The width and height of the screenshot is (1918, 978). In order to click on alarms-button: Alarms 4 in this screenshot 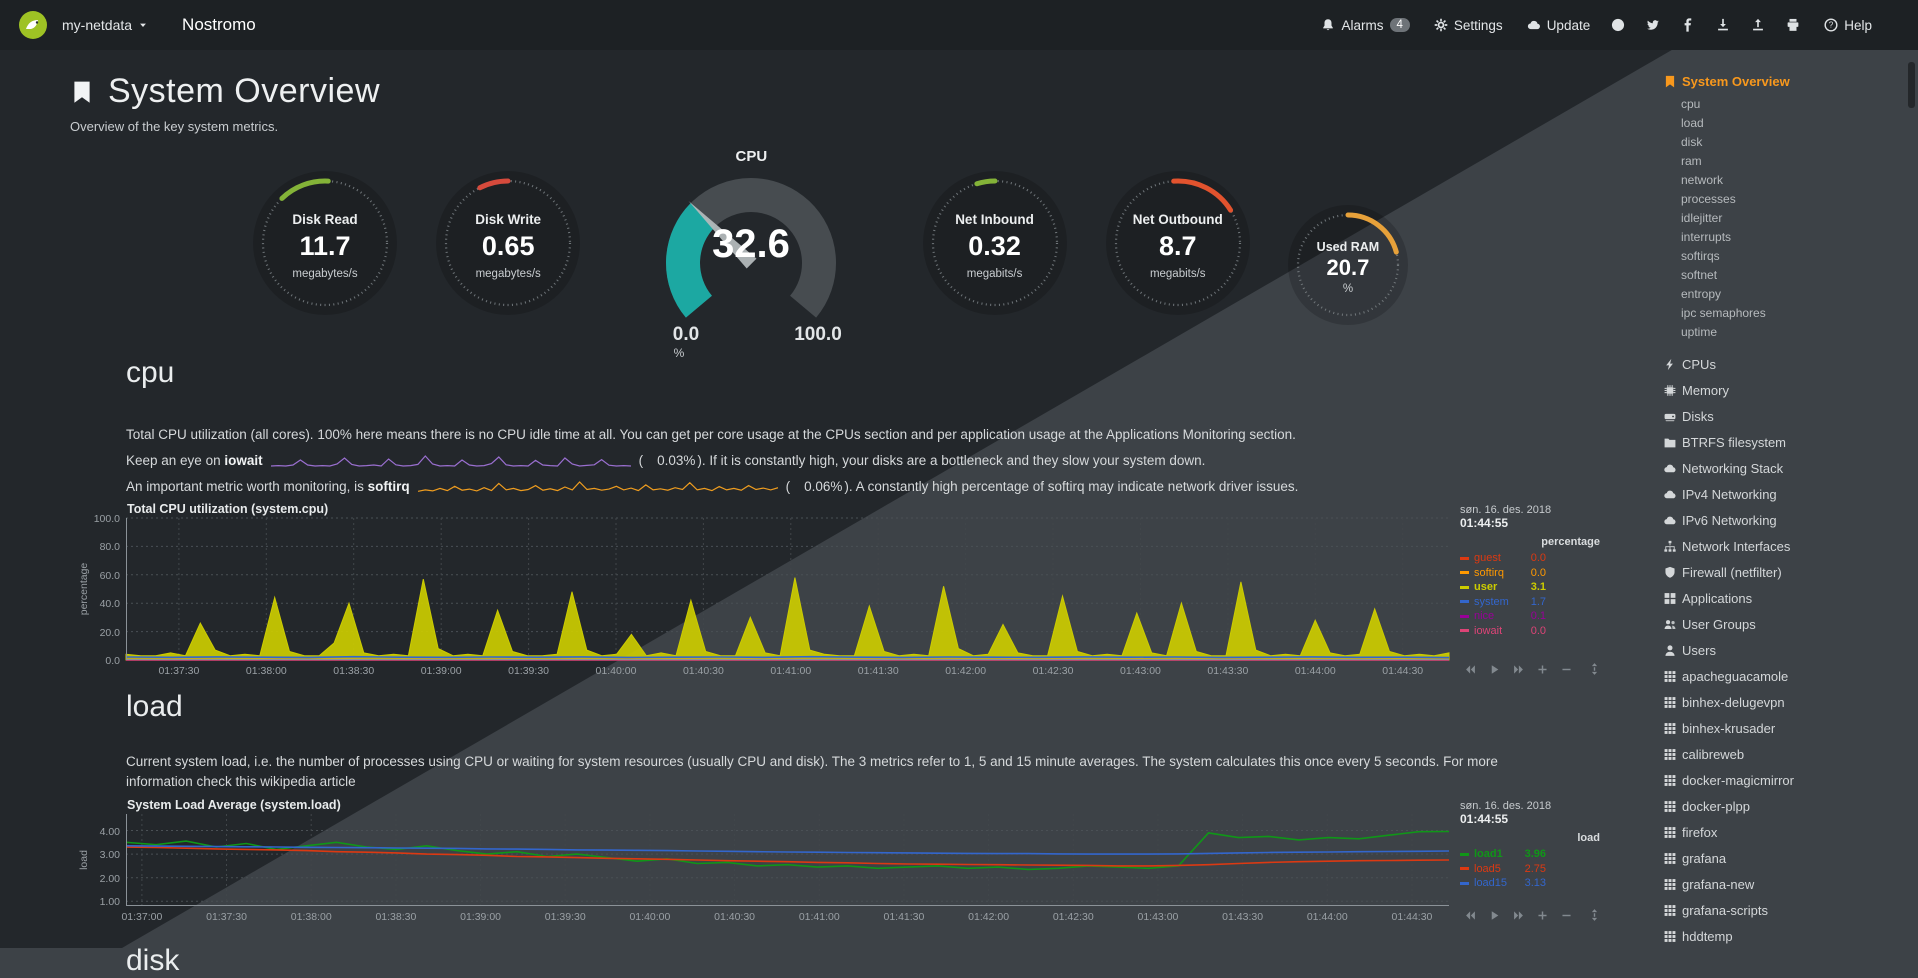, I will do `click(1365, 25)`.